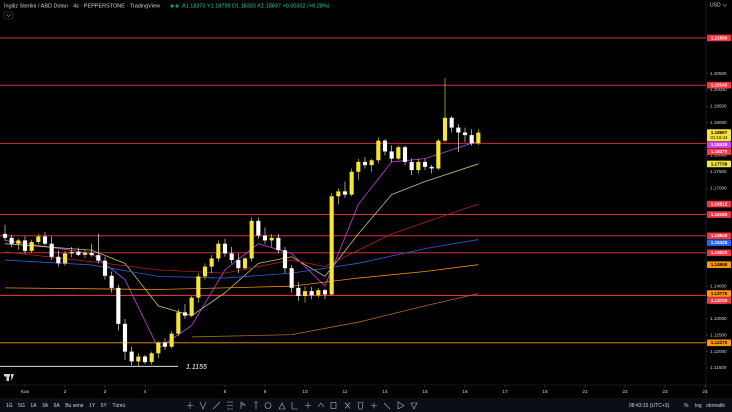  Describe the element at coordinates (104, 406) in the screenshot. I see `range-button: 5Y` at that location.